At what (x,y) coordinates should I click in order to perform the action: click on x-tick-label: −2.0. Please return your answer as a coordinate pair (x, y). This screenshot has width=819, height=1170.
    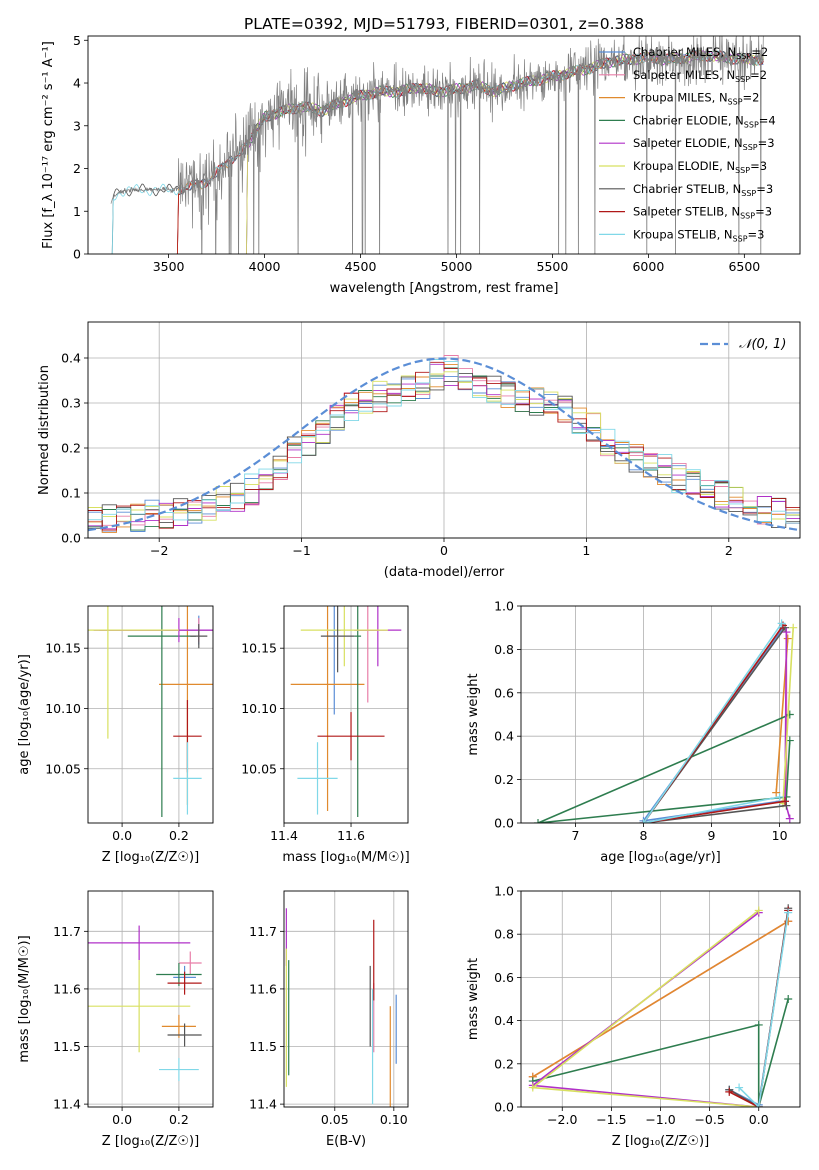
    Looking at the image, I should click on (562, 1119).